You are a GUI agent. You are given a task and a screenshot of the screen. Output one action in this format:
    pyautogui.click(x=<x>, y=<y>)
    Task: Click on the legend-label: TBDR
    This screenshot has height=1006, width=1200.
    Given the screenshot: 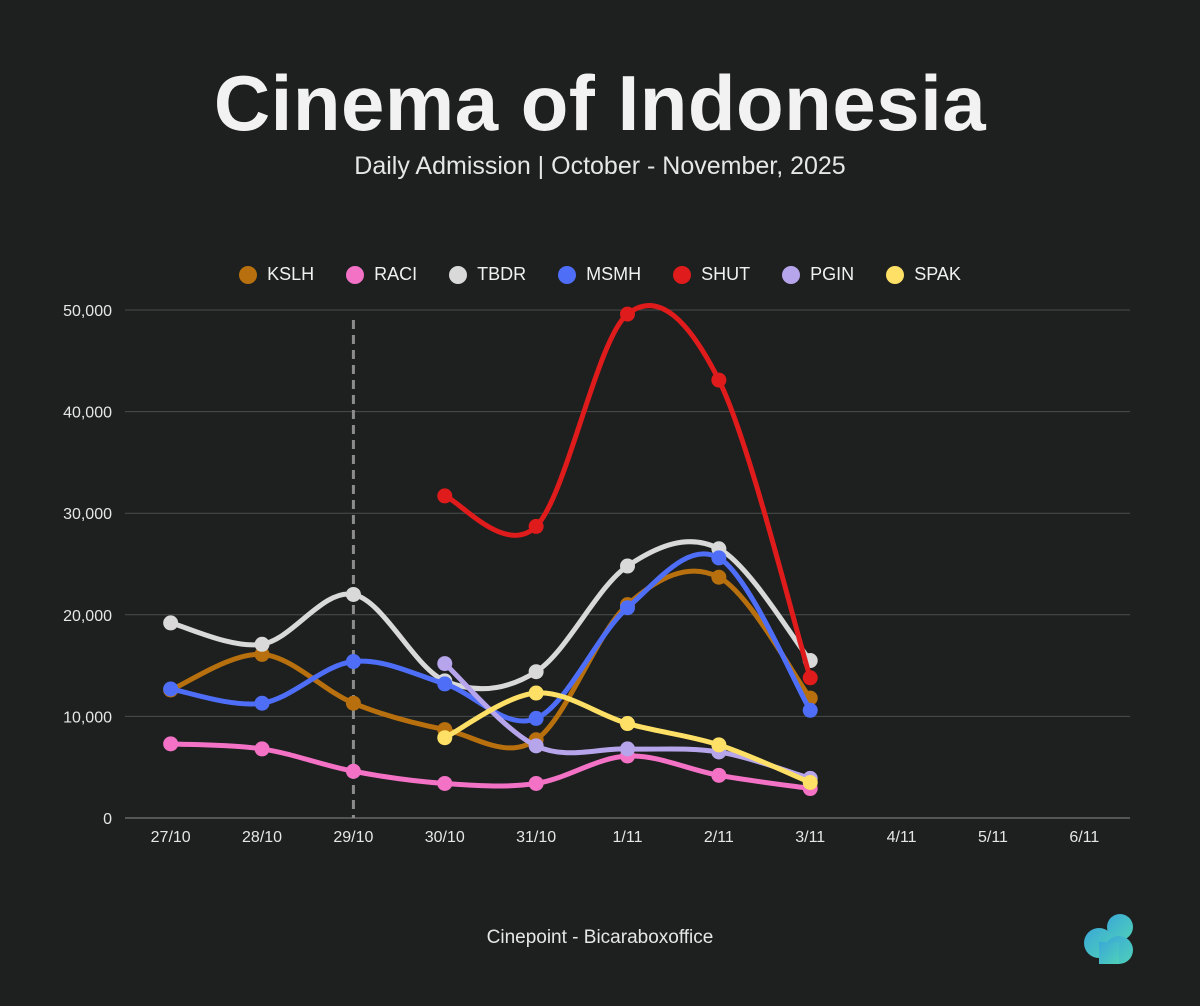 What is the action you would take?
    pyautogui.click(x=502, y=274)
    